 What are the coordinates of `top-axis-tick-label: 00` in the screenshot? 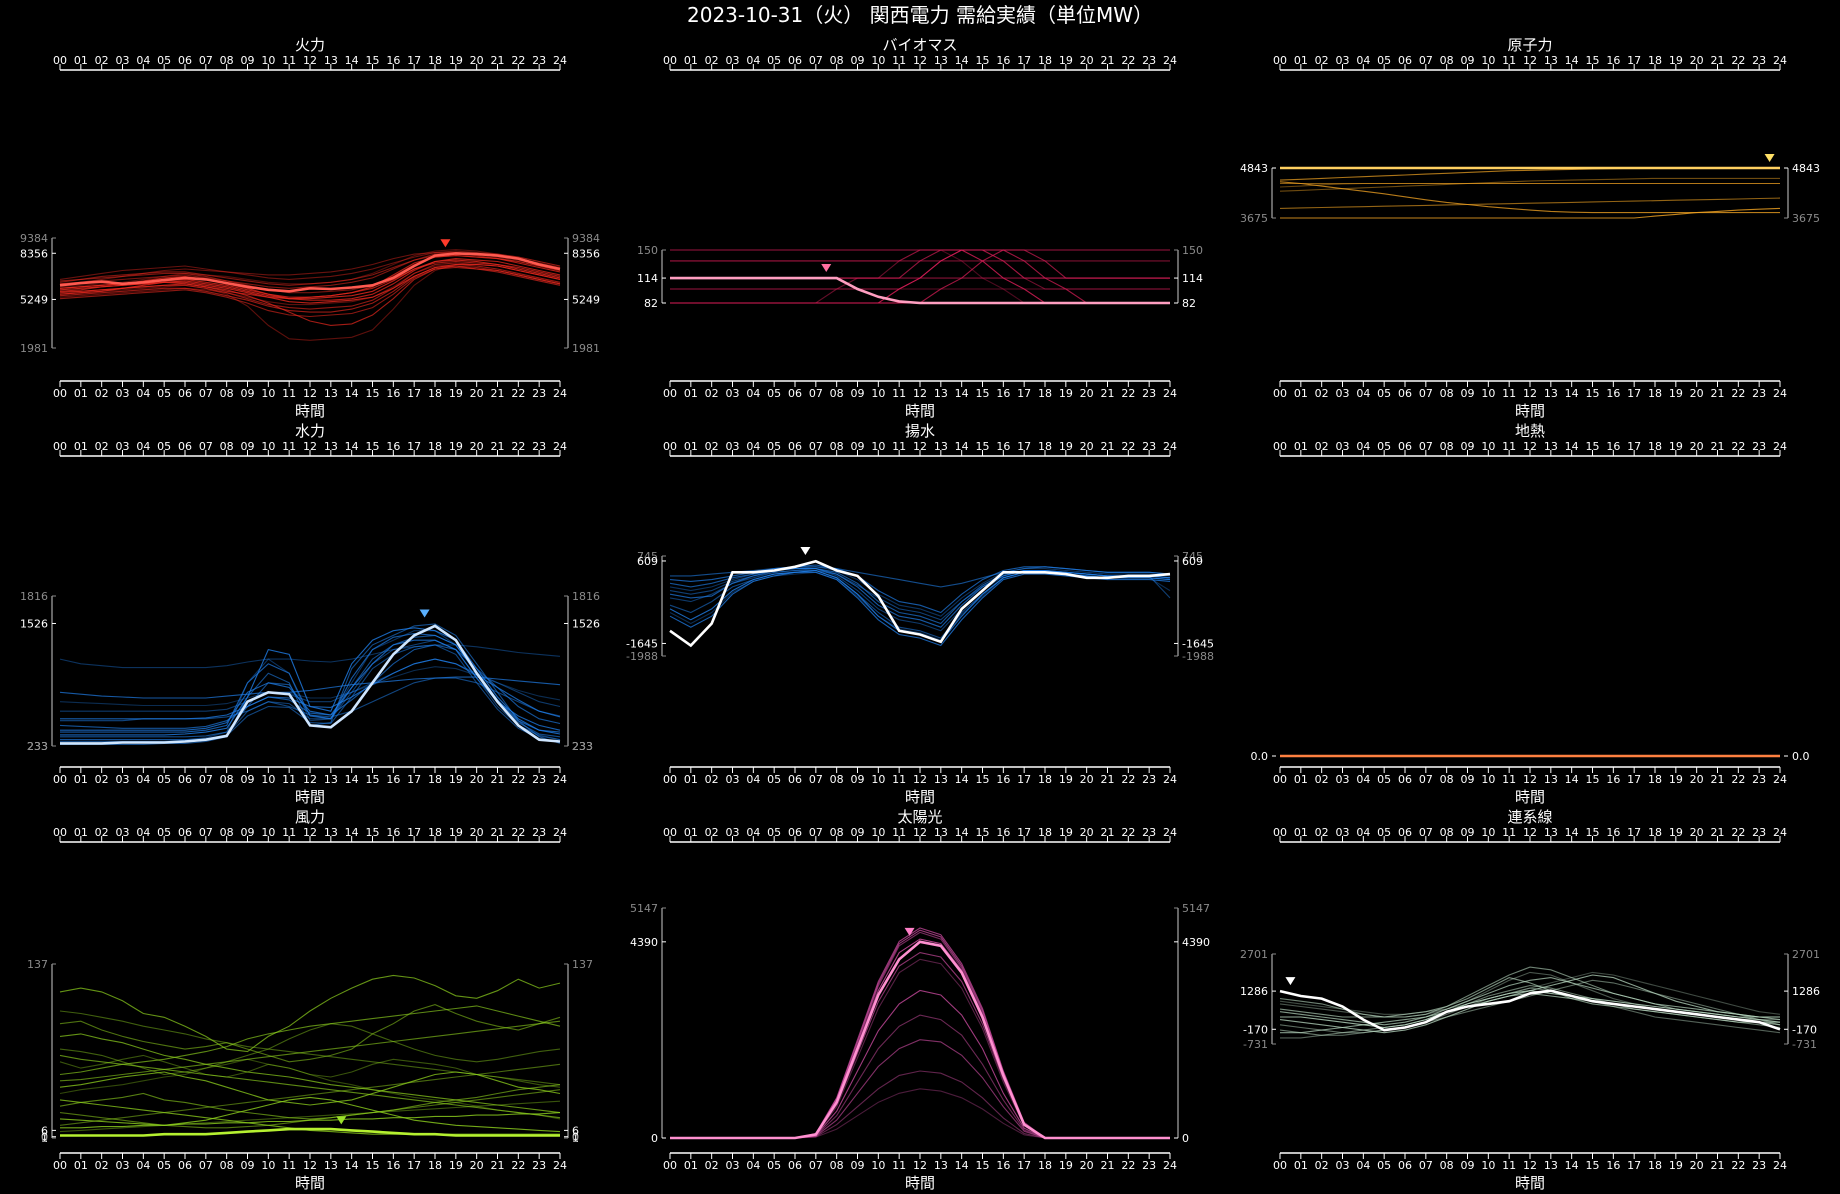 It's located at (670, 446).